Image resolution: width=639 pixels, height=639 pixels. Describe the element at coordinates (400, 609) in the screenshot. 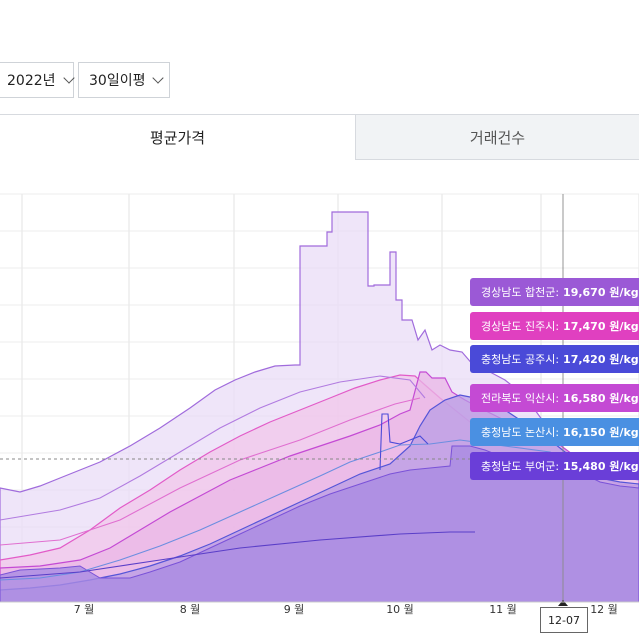

I see `x-tick-label: 10 월` at that location.